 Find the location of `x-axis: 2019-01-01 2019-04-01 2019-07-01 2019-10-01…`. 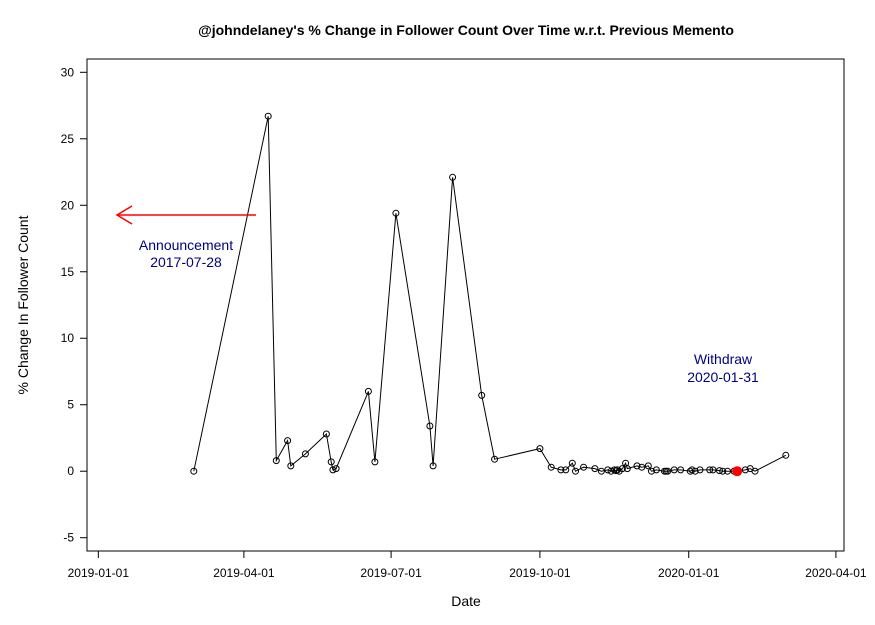

x-axis: 2019-01-01 2019-04-01 2019-07-01 2019-10-01… is located at coordinates (467, 565).